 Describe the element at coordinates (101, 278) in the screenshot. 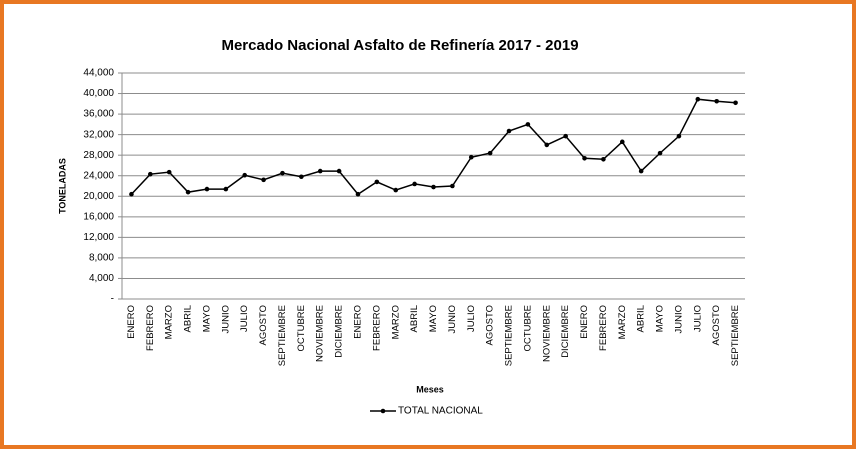

I see `y-tick-label: 4,000` at that location.